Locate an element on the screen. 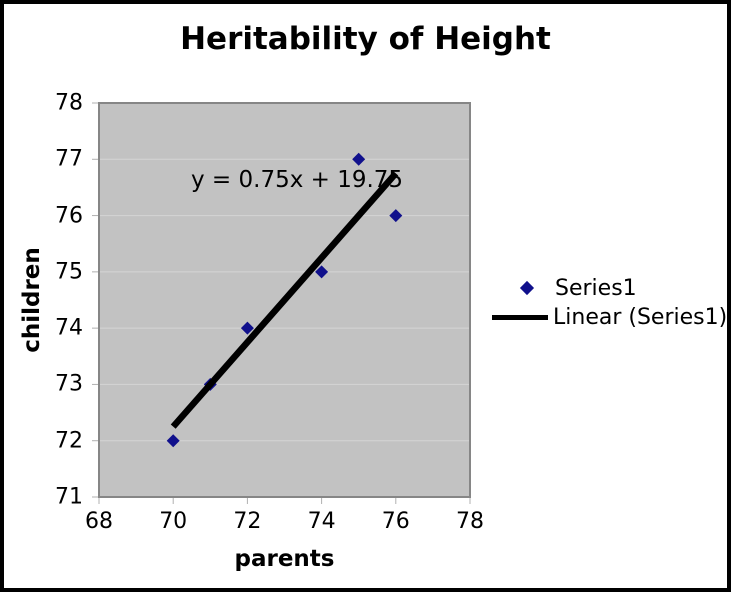  trendline-line-marker-icon is located at coordinates (520, 317).